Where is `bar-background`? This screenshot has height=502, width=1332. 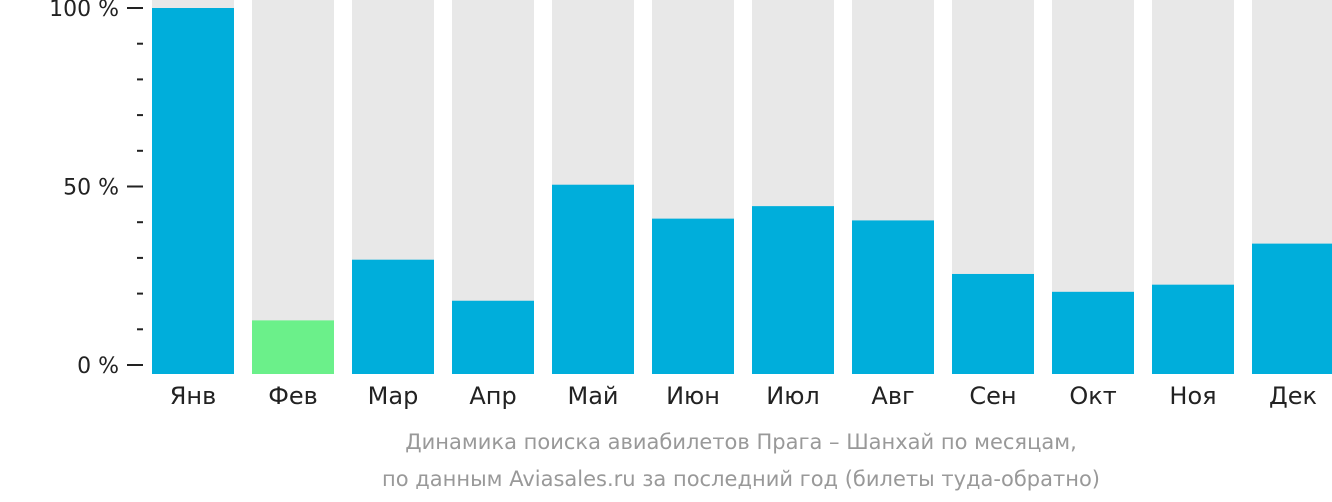
bar-background is located at coordinates (293, 187).